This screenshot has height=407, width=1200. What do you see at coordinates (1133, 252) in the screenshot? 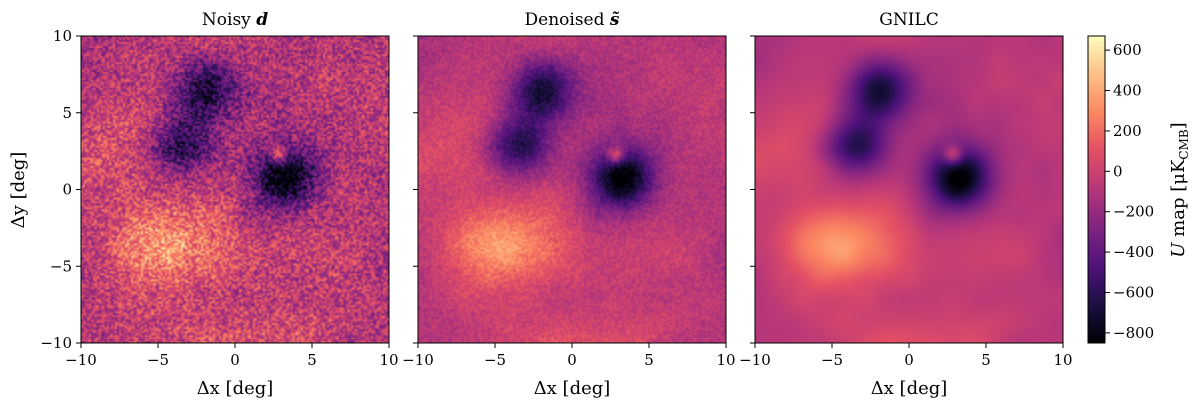
I see `colorbar-tick-label: −400` at bounding box center [1133, 252].